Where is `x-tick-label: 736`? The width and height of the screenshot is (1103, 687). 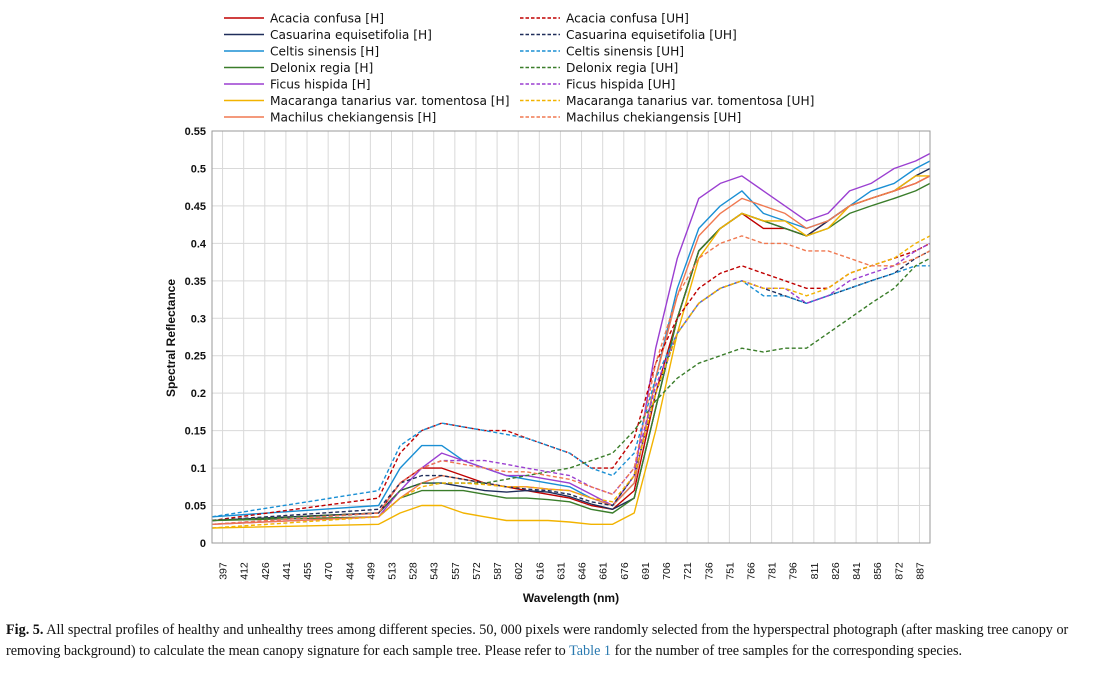 x-tick-label: 736 is located at coordinates (709, 571).